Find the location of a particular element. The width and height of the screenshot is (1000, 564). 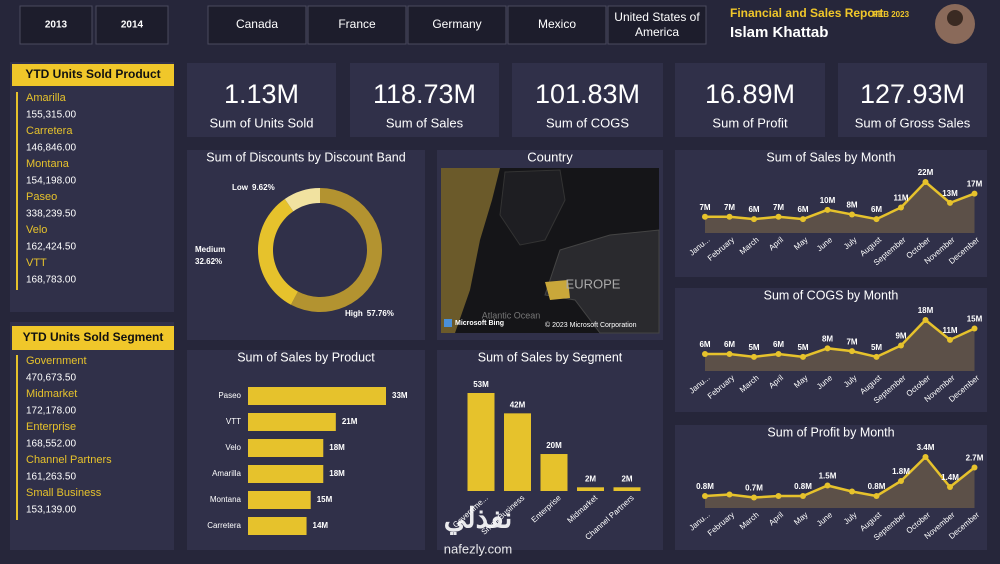

list-item-name: Amarilla is located at coordinates (46, 98).